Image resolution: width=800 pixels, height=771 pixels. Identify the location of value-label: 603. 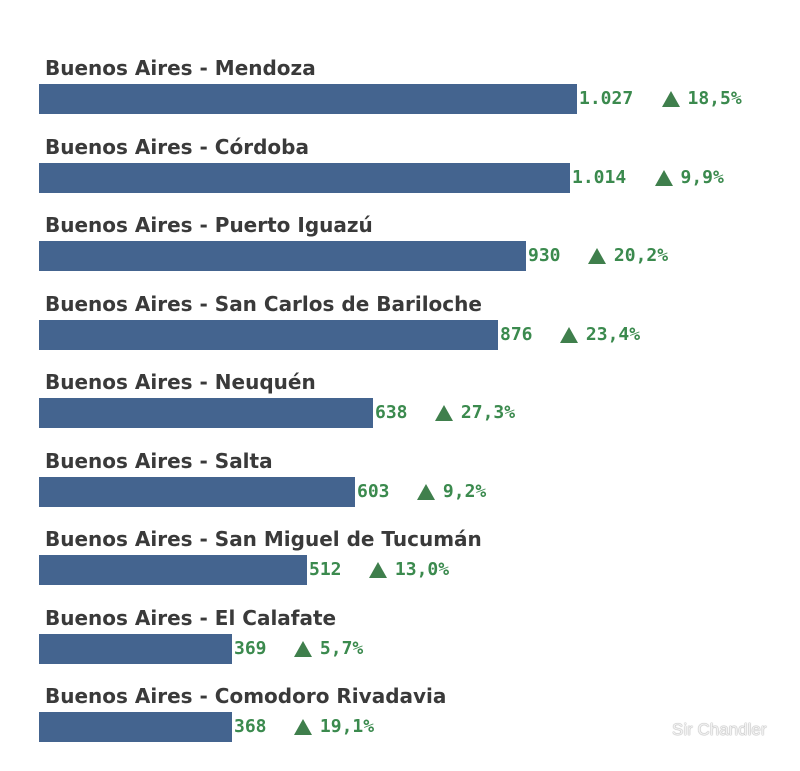
(373, 491).